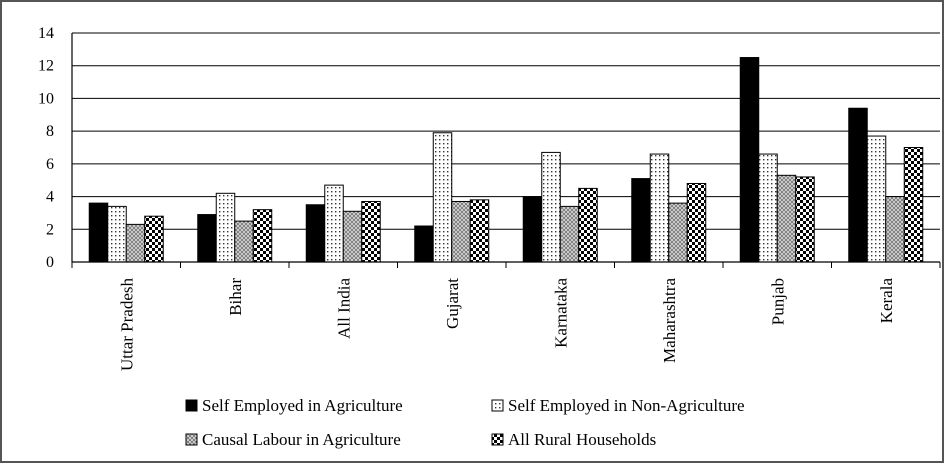 The image size is (944, 463). Describe the element at coordinates (560, 313) in the screenshot. I see `category-label: Karnataka` at that location.